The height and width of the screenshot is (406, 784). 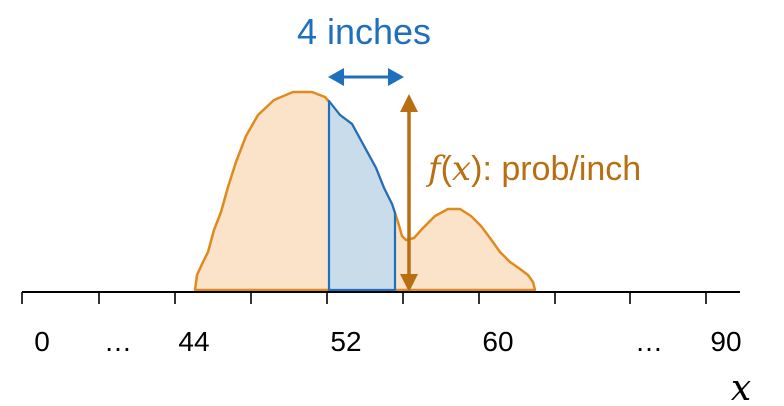 I want to click on x-axis-ticks, so click(x=364, y=298).